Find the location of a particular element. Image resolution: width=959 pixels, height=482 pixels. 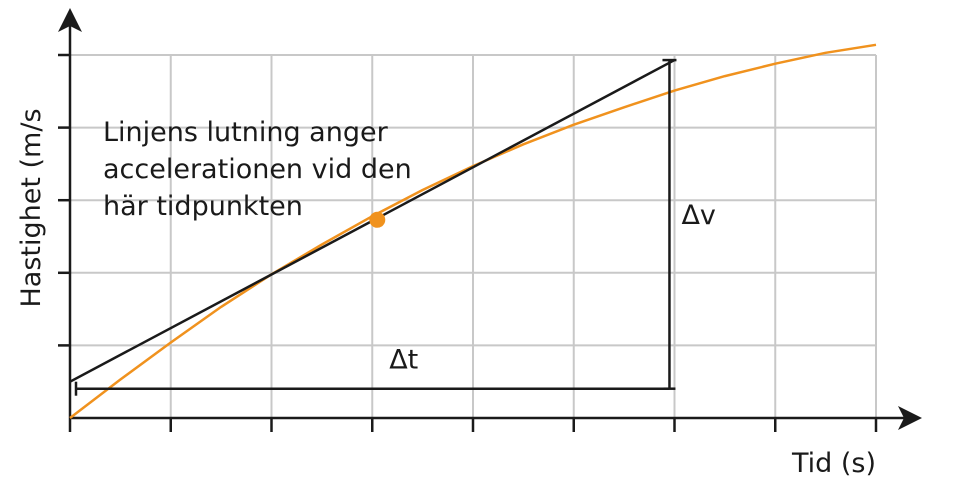

delta-v-label: Δv is located at coordinates (698, 215).